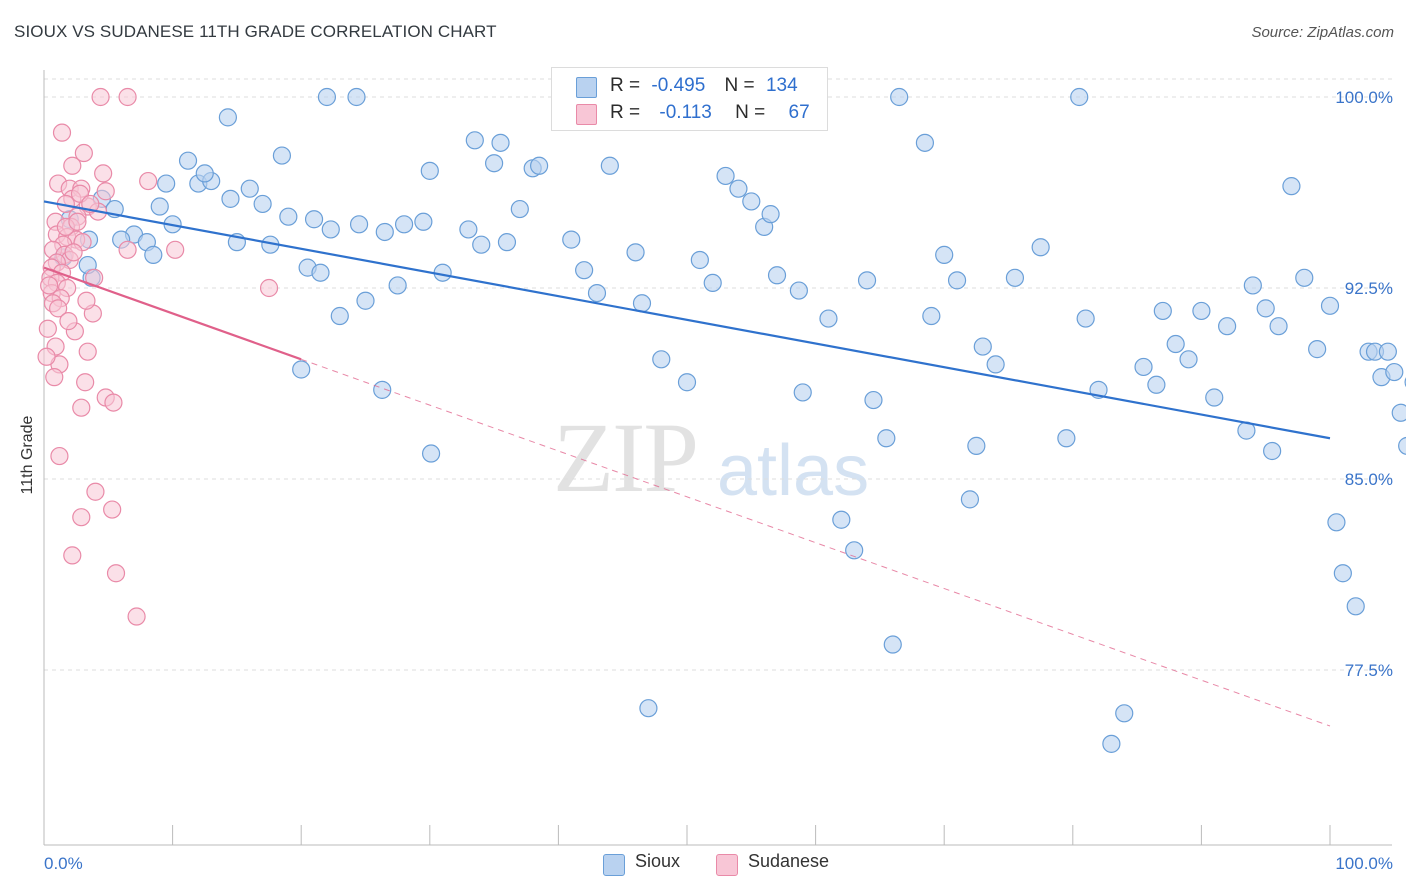 Image resolution: width=1406 pixels, height=892 pixels. What do you see at coordinates (586, 87) in the screenshot?
I see `sioux-swatch` at bounding box center [586, 87].